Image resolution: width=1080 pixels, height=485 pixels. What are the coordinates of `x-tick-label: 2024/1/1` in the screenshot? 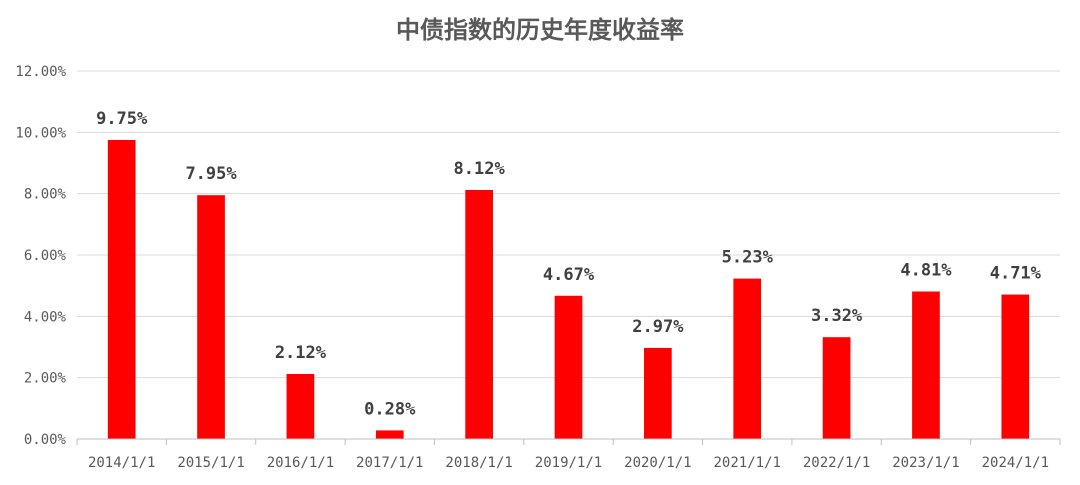 It's located at (1015, 463).